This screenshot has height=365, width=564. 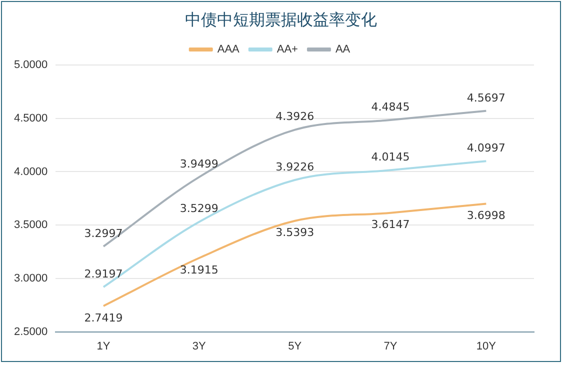 What do you see at coordinates (295, 117) in the screenshot?
I see `data-label: 4.3926` at bounding box center [295, 117].